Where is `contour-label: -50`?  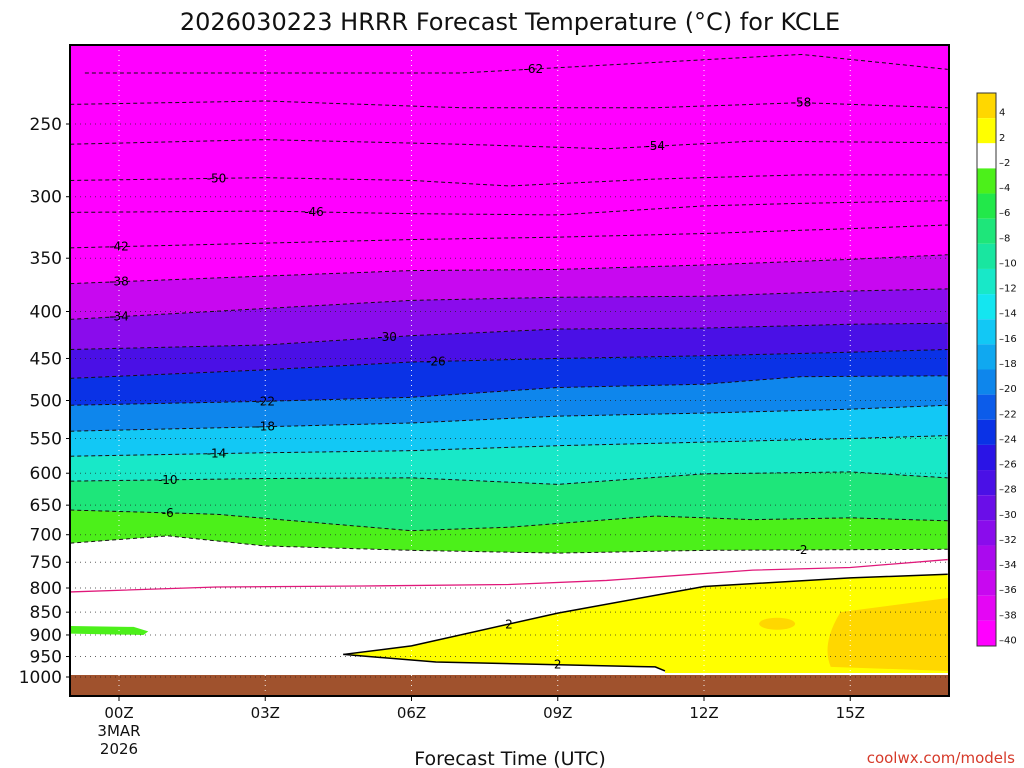 contour-label: -50 is located at coordinates (217, 178).